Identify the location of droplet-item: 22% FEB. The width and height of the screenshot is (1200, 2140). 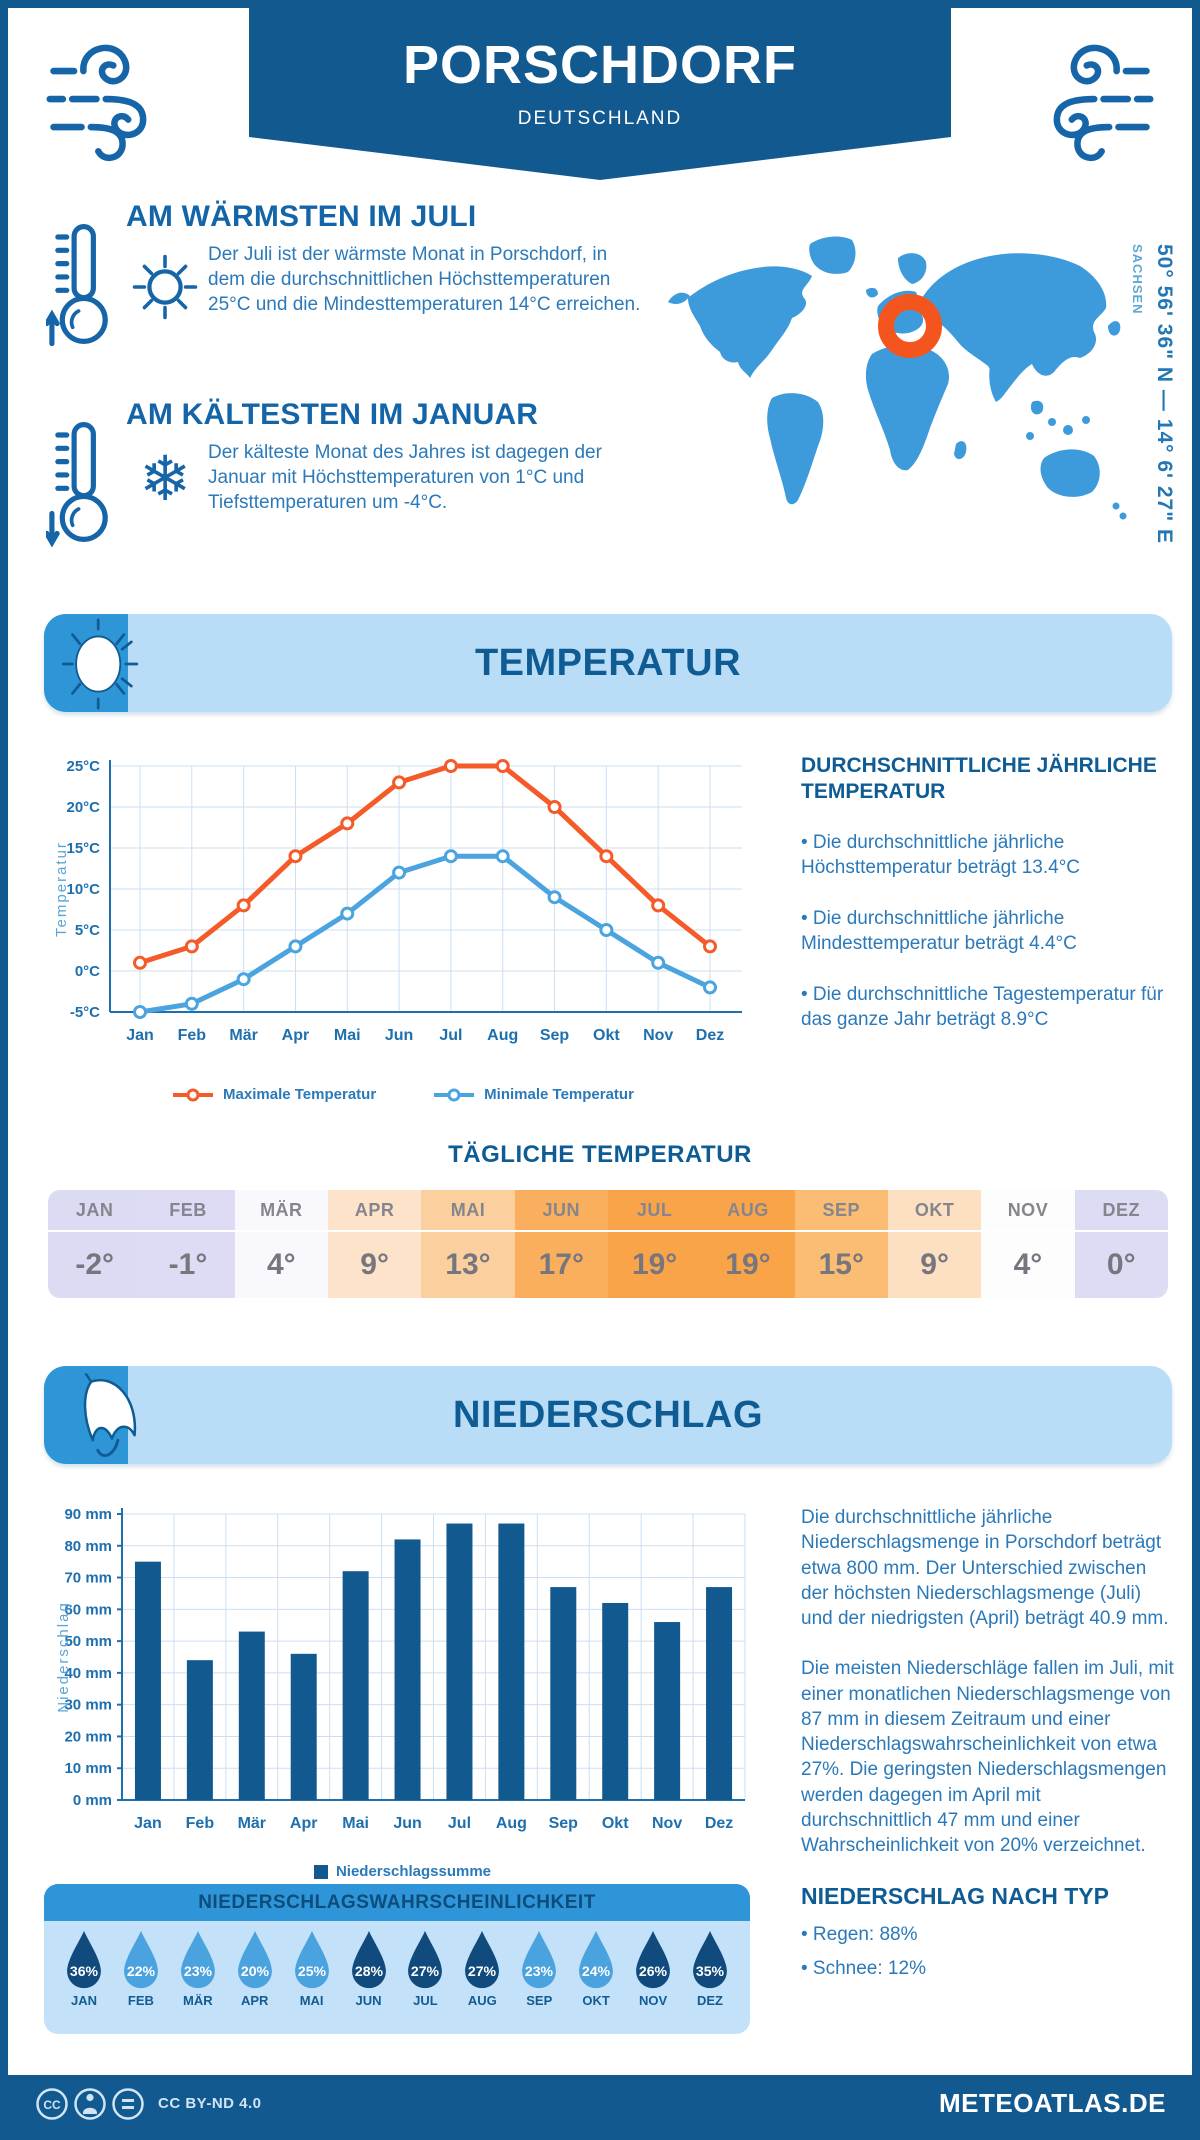
(141, 1968).